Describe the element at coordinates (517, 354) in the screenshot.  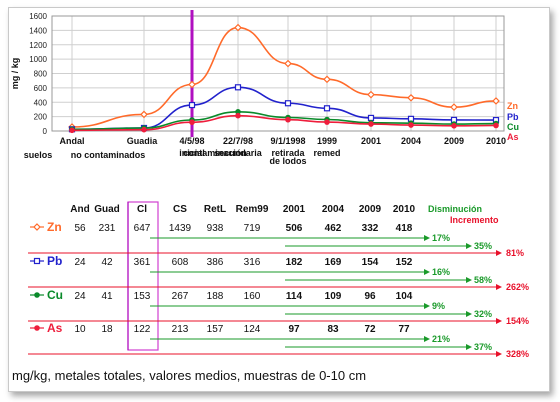
I see `increase-pct: 328%` at that location.